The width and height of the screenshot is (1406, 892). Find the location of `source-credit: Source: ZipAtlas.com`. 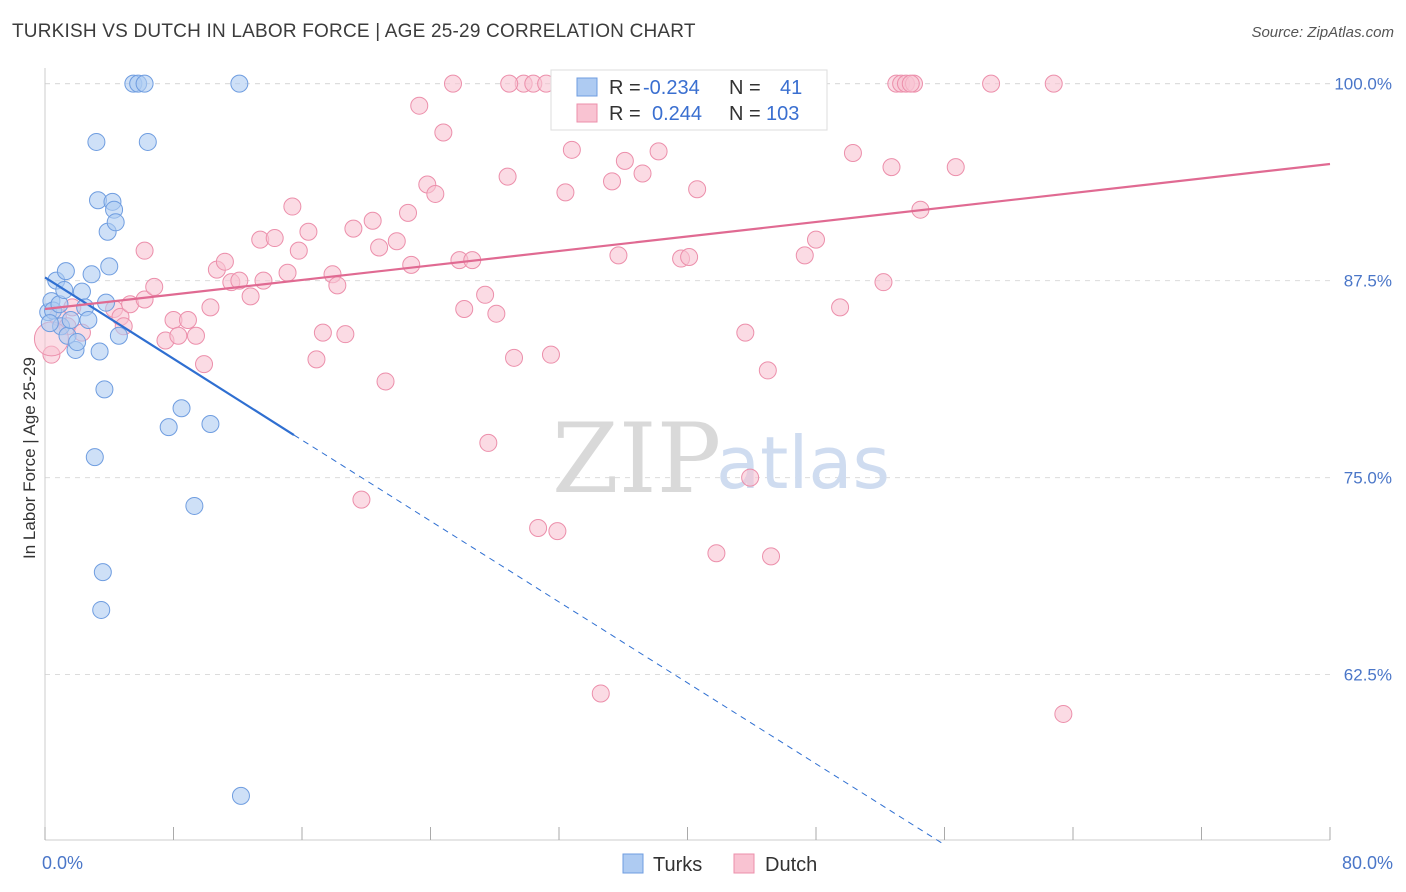

source-credit: Source: ZipAtlas.com is located at coordinates (1322, 32).